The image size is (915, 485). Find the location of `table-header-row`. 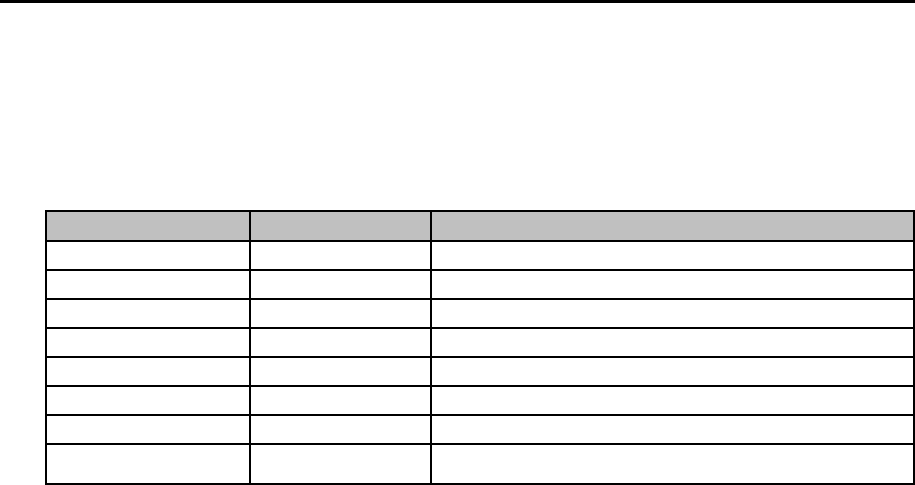

table-header-row is located at coordinates (480, 226).